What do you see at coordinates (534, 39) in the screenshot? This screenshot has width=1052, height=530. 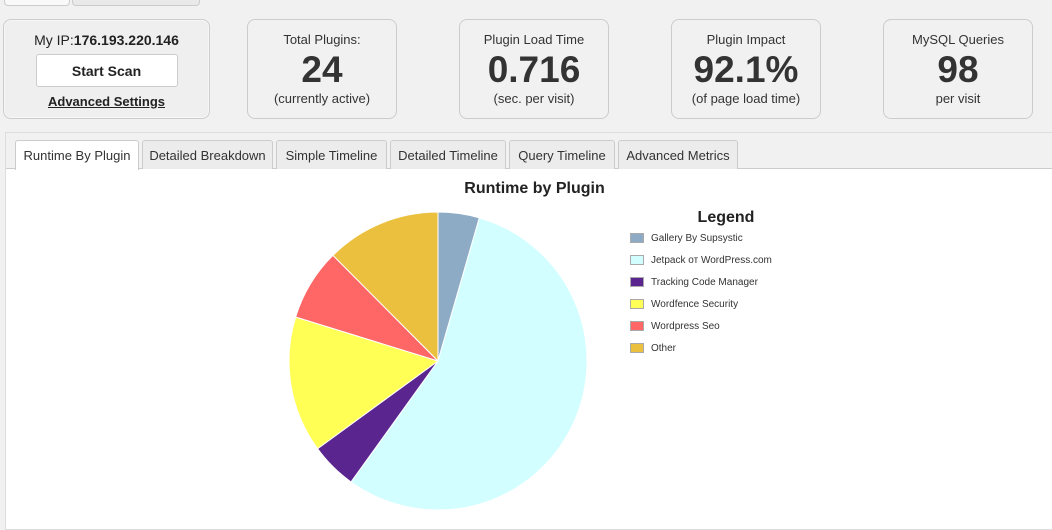 I see `stat-label: Plugin Load Time` at bounding box center [534, 39].